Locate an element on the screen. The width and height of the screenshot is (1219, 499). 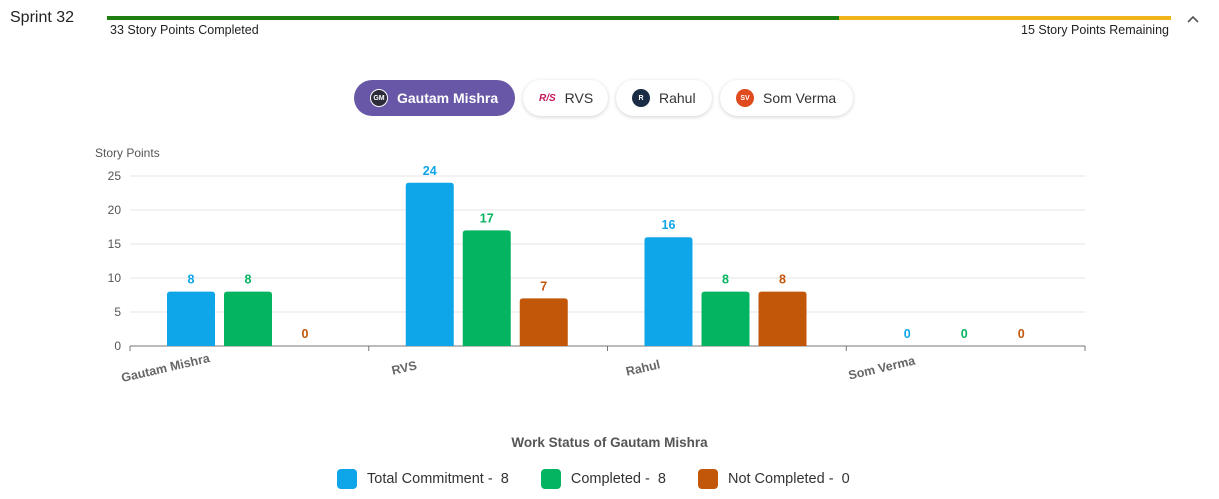
sprint-title: Sprint 32 is located at coordinates (42, 17).